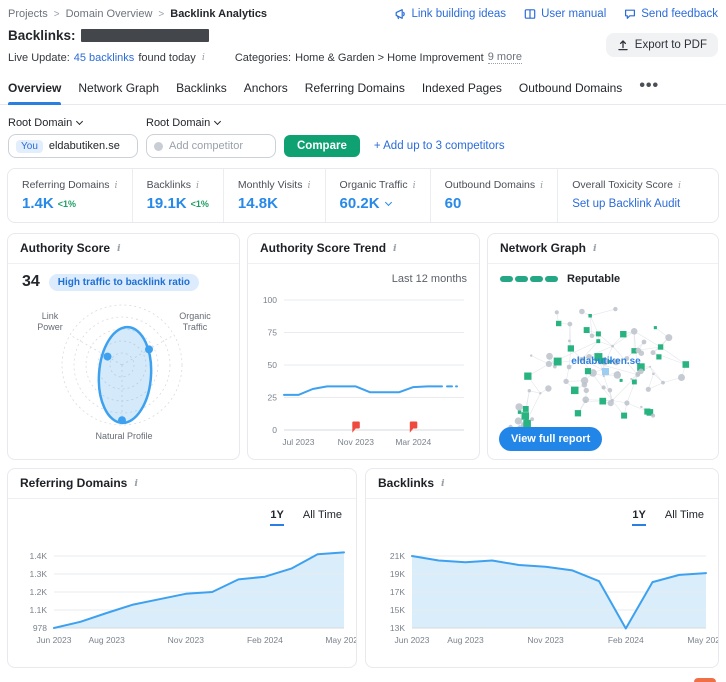 This screenshot has height=682, width=726. I want to click on tab-overview: Overview, so click(34, 92).